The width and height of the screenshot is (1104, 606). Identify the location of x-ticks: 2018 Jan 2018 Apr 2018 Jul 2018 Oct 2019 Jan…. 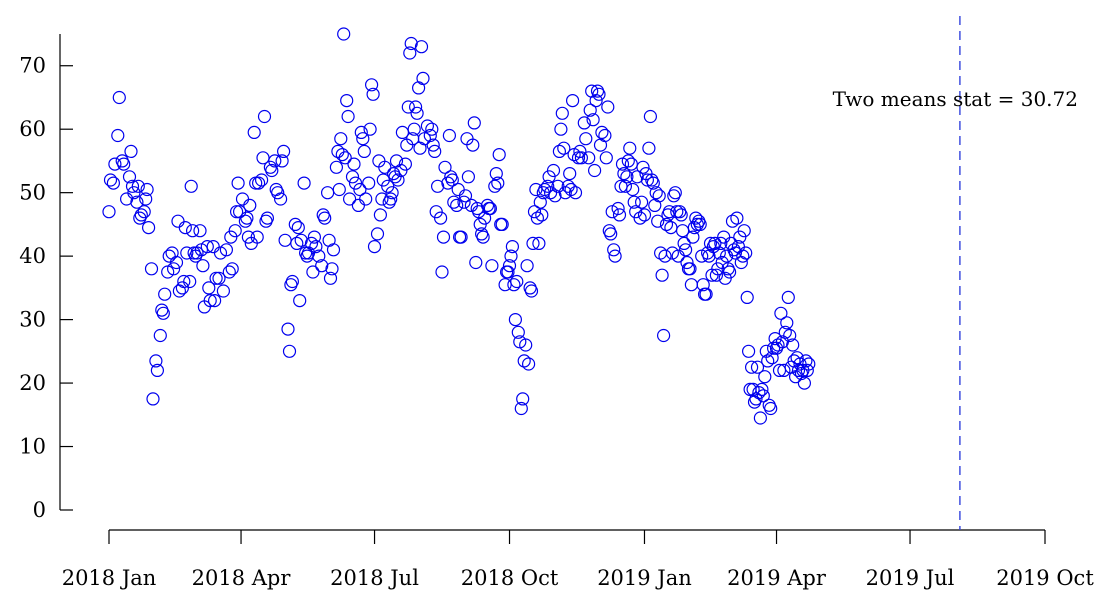
(578, 560).